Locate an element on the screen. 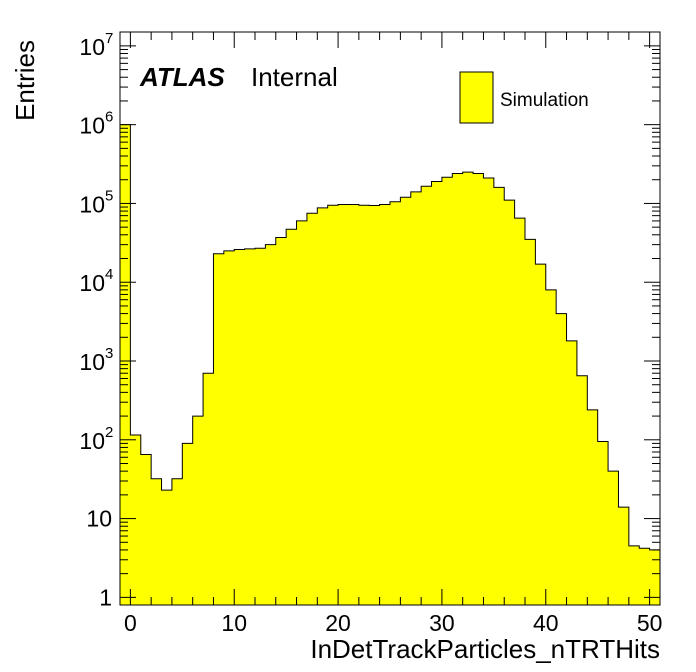 This screenshot has height=672, width=696. y-tick-label: 10 6 is located at coordinates (96, 124).